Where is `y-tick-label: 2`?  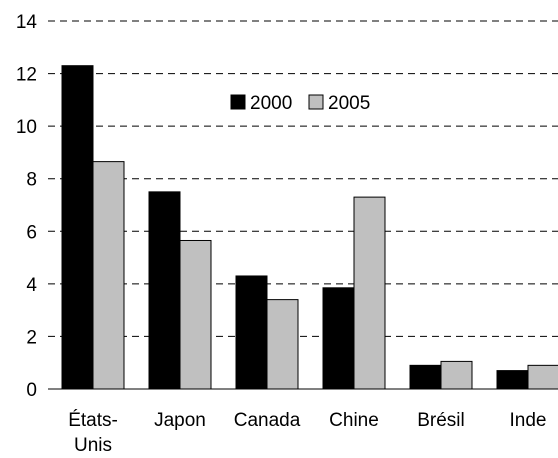 y-tick-label: 2 is located at coordinates (31, 337).